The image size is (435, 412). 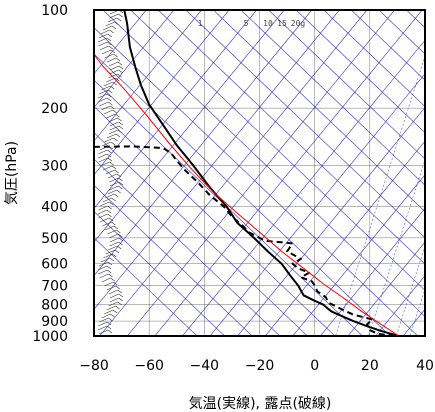 What do you see at coordinates (54, 322) in the screenshot?
I see `y-tick-label: 900` at bounding box center [54, 322].